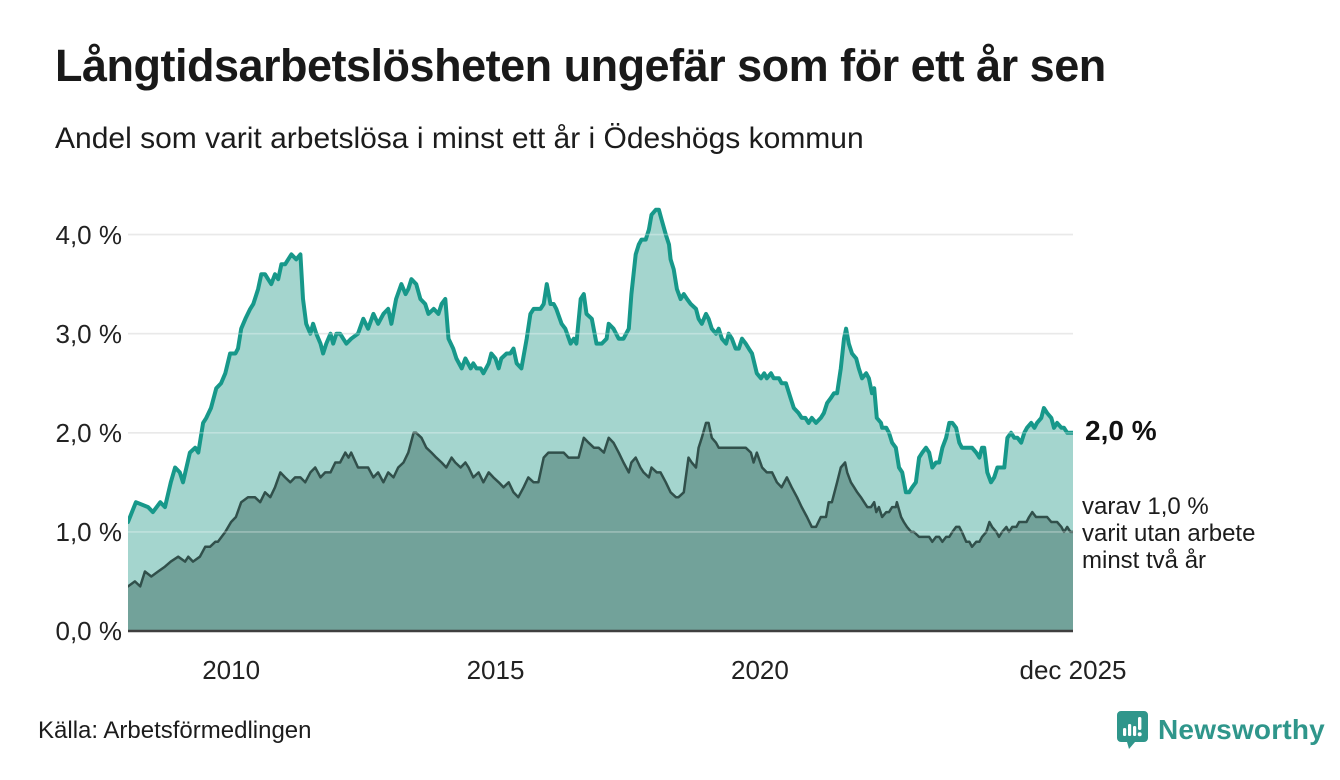 The image size is (1340, 780). Describe the element at coordinates (89, 333) in the screenshot. I see `y-tick-label: 3,0 %` at that location.